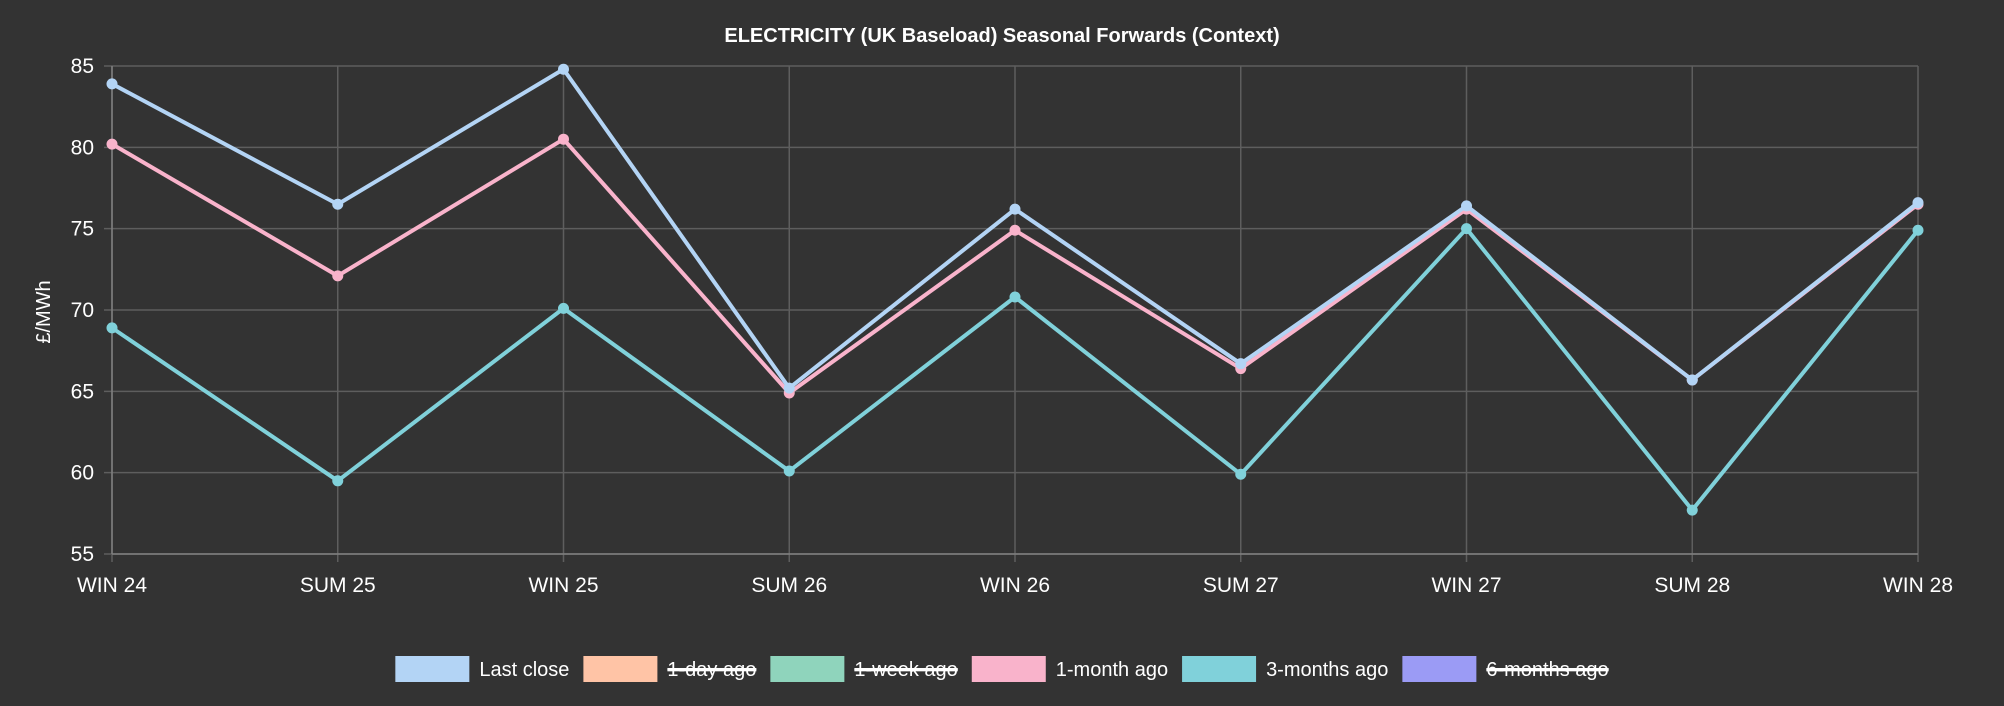  I want to click on x-tick-label: SUM 27, so click(1241, 585).